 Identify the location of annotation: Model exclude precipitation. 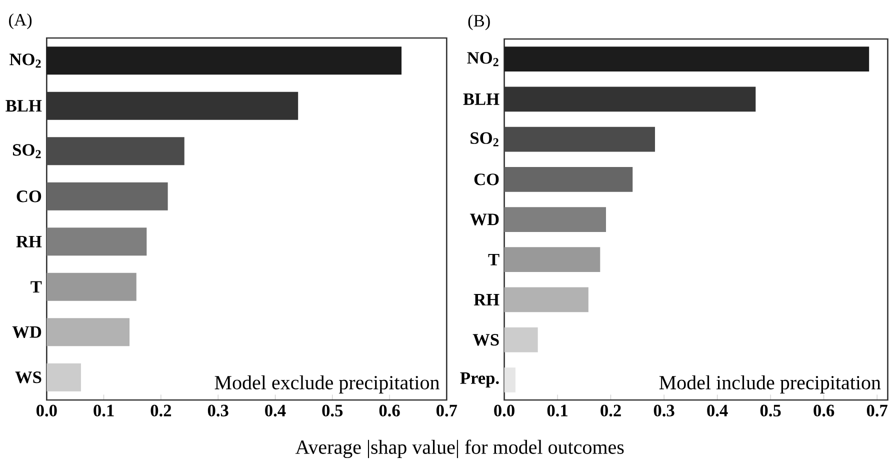
(327, 384).